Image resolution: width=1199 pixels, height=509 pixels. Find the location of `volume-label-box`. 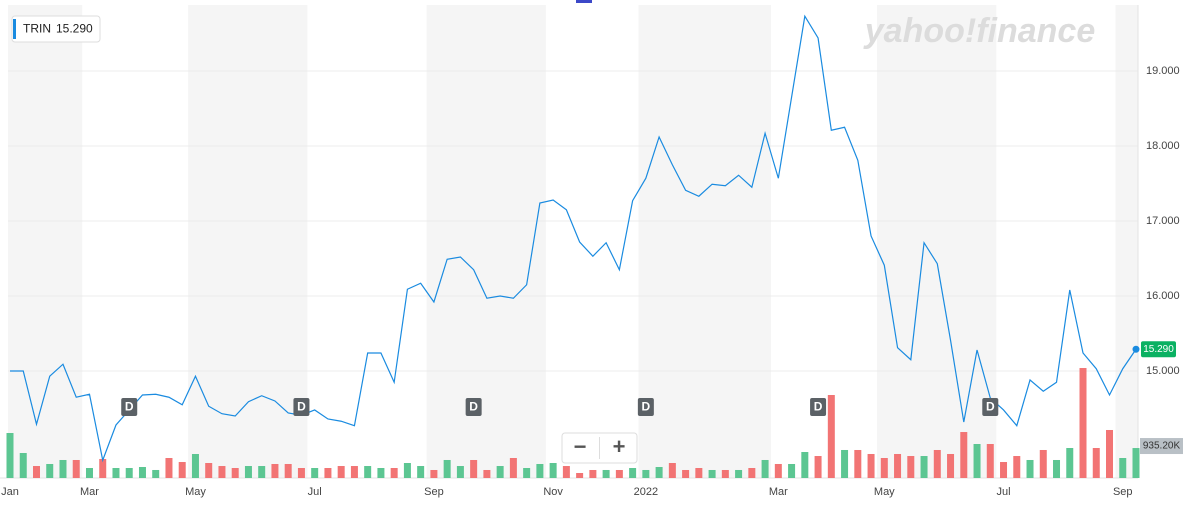

volume-label-box is located at coordinates (1161, 446).